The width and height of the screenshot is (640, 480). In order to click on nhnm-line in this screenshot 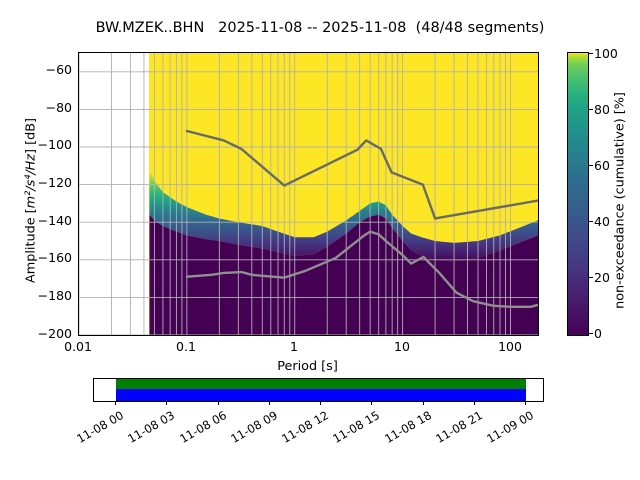, I will do `click(361, 174)`.